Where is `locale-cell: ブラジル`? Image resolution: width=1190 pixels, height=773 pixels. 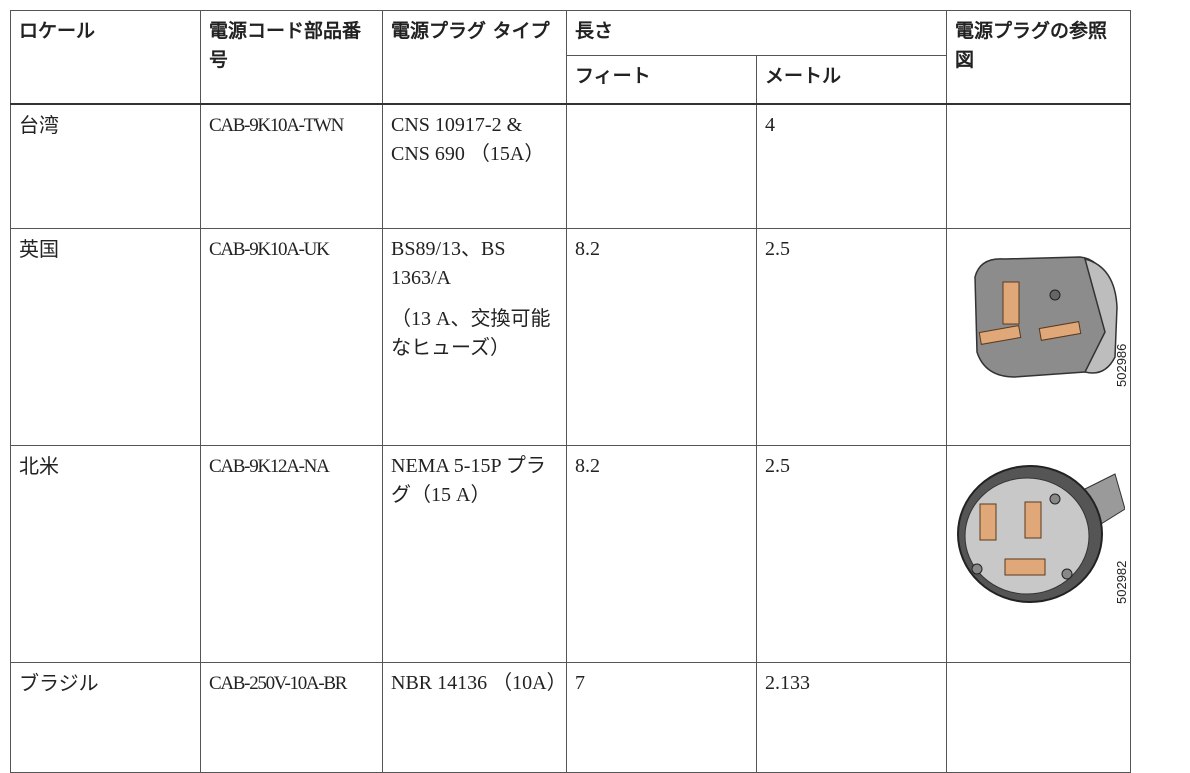
locale-cell: ブラジル is located at coordinates (105, 717).